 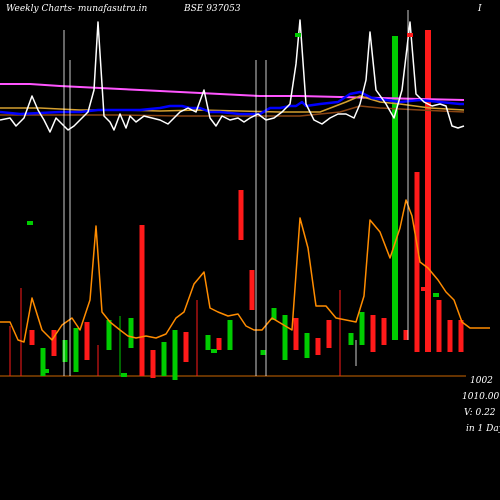 What do you see at coordinates (232, 111) in the screenshot?
I see `ma-long-line` at bounding box center [232, 111].